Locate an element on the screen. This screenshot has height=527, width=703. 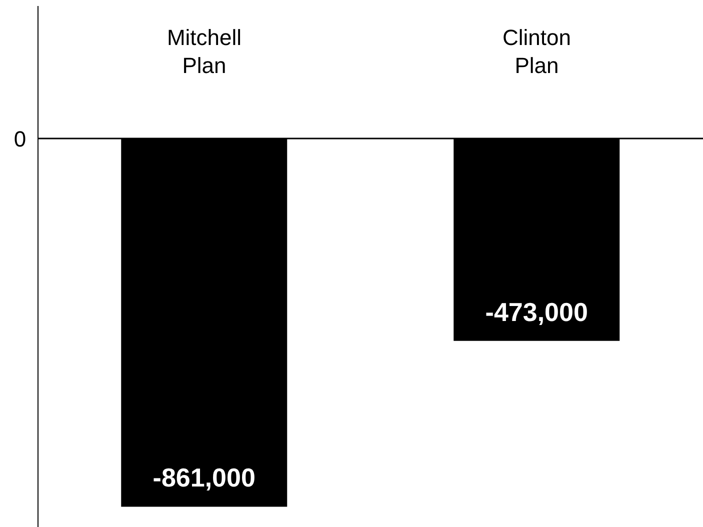
x-tick-label: Mitchell Plan is located at coordinates (204, 51).